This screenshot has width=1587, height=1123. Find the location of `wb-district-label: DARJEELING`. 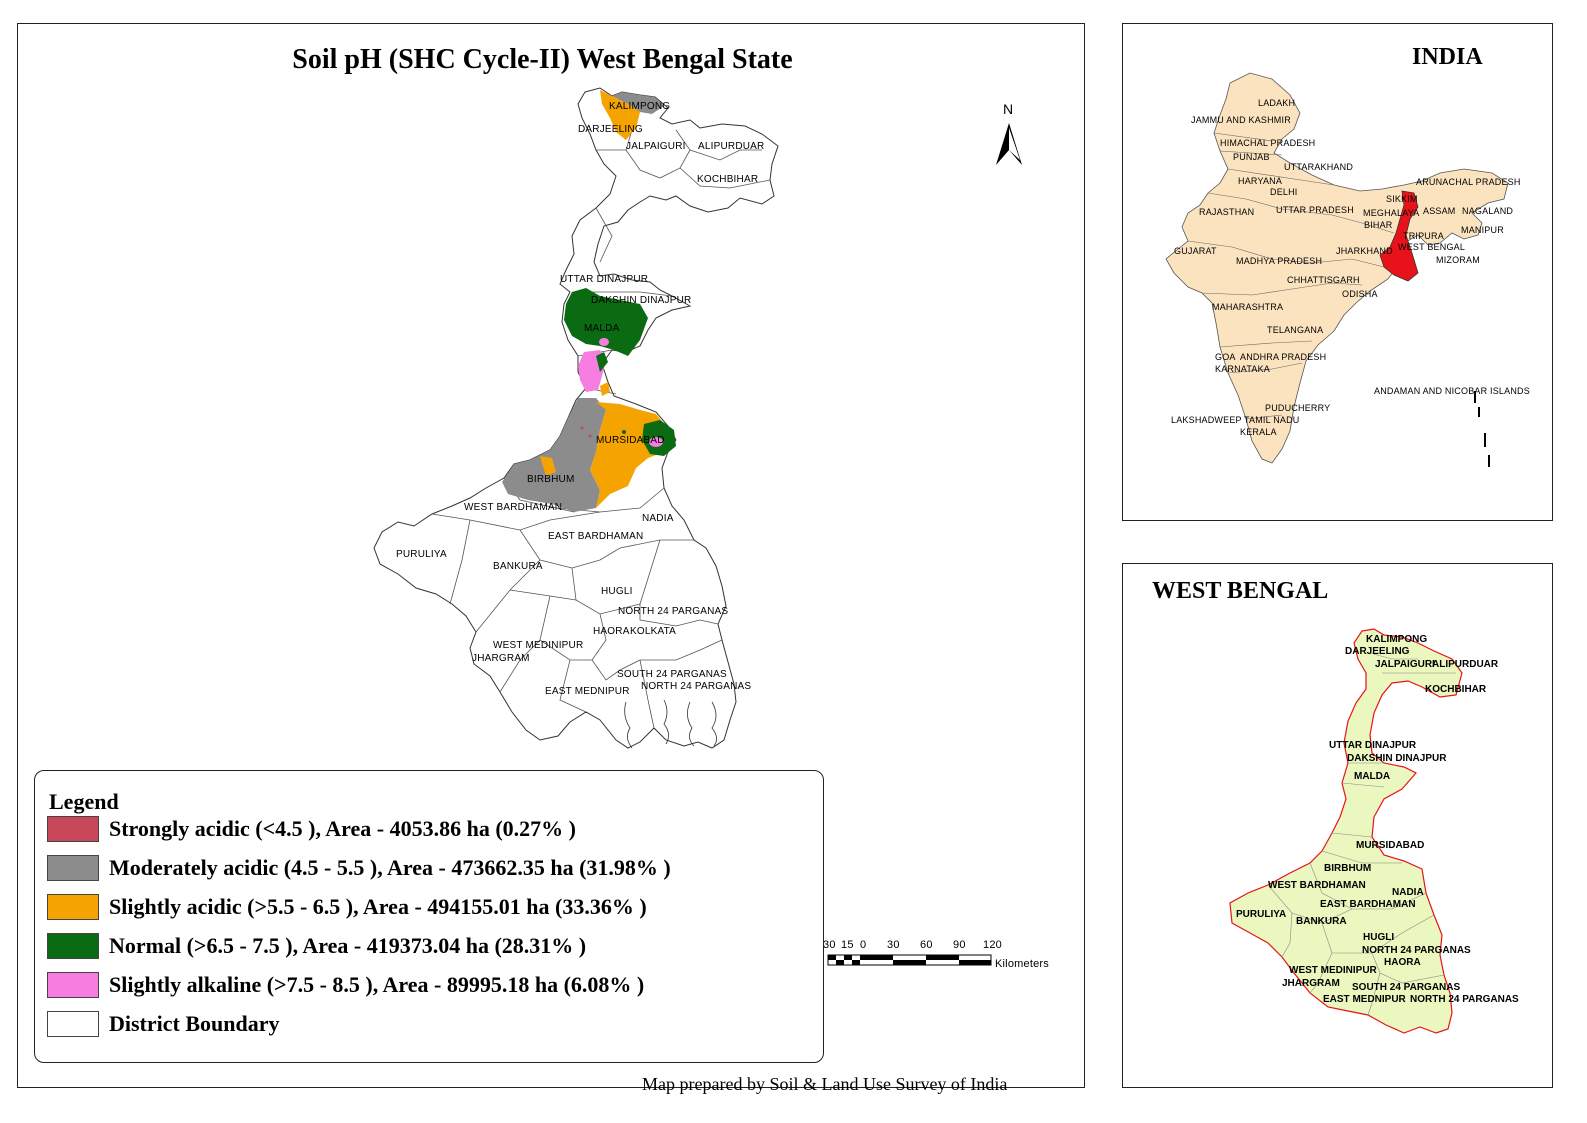

wb-district-label: DARJEELING is located at coordinates (1377, 651).